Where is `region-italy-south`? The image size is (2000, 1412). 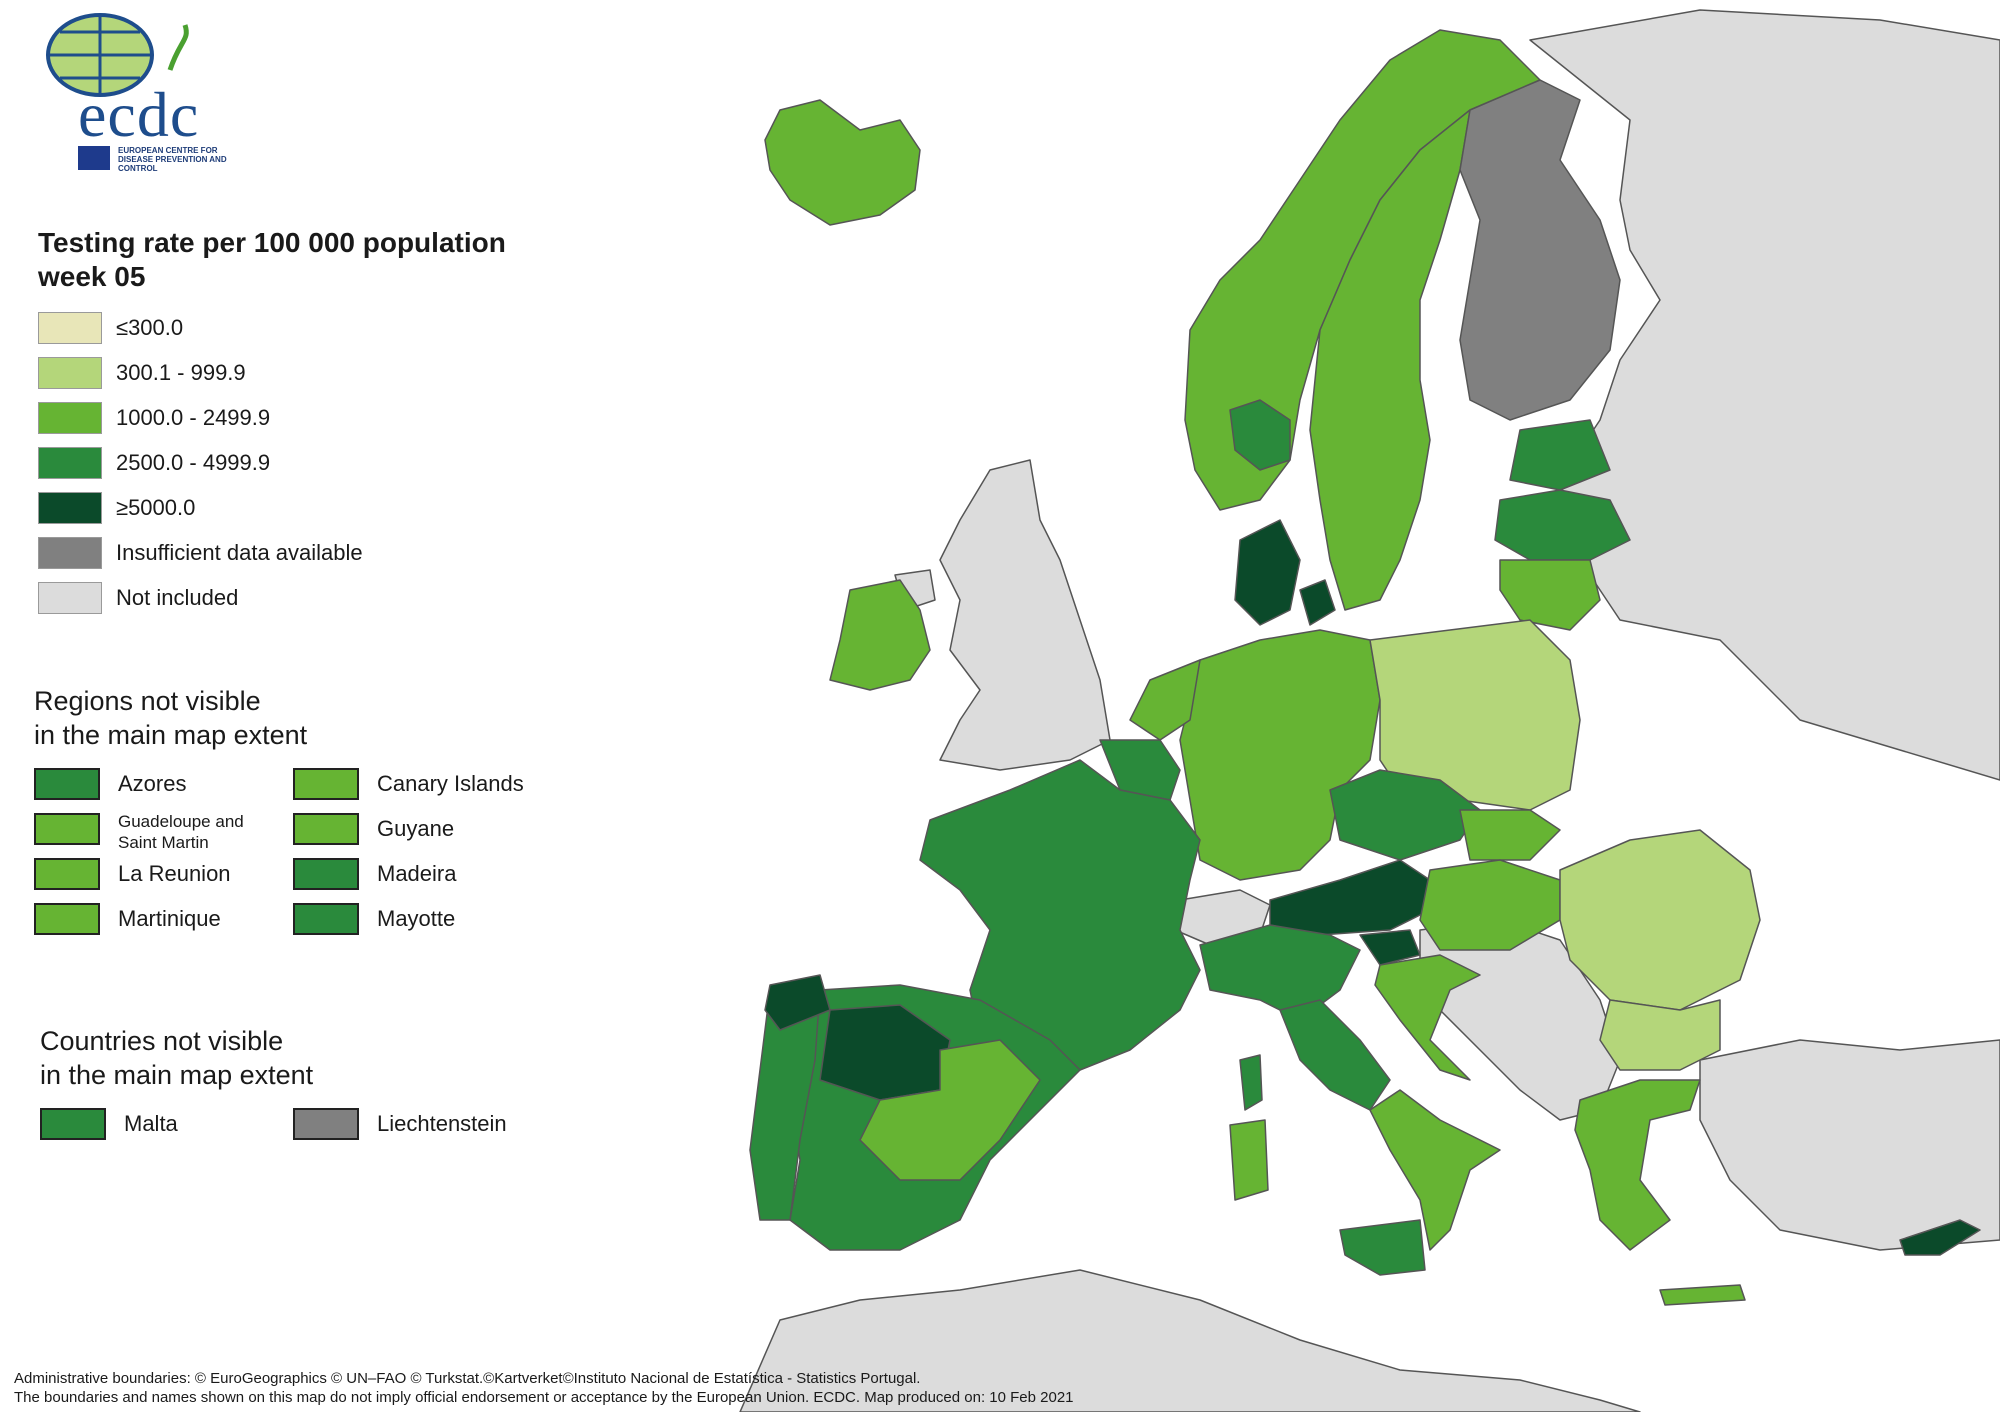
region-italy-south is located at coordinates (1435, 1170).